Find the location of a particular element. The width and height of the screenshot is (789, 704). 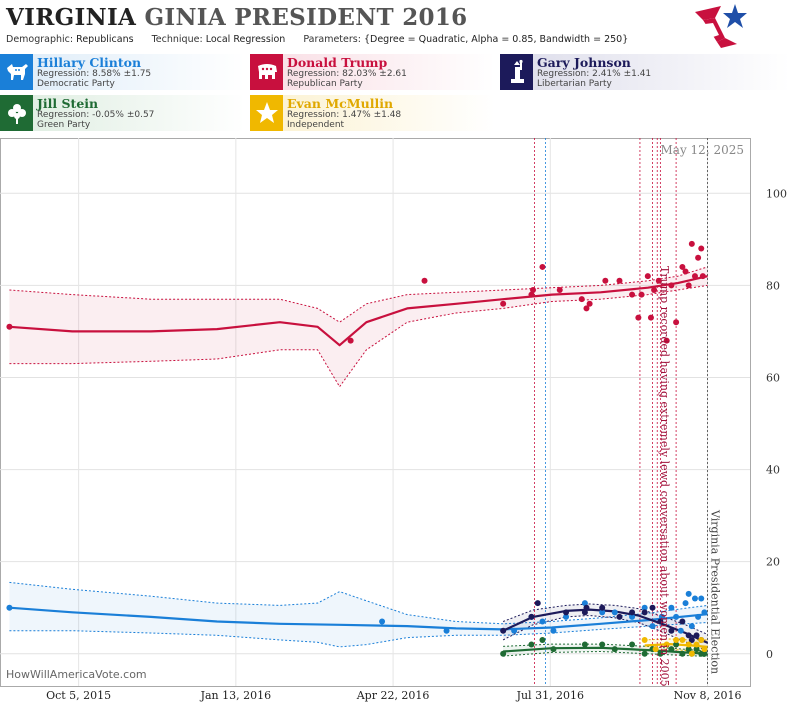

watermark: HowWillAmericaVote.com is located at coordinates (76, 674).